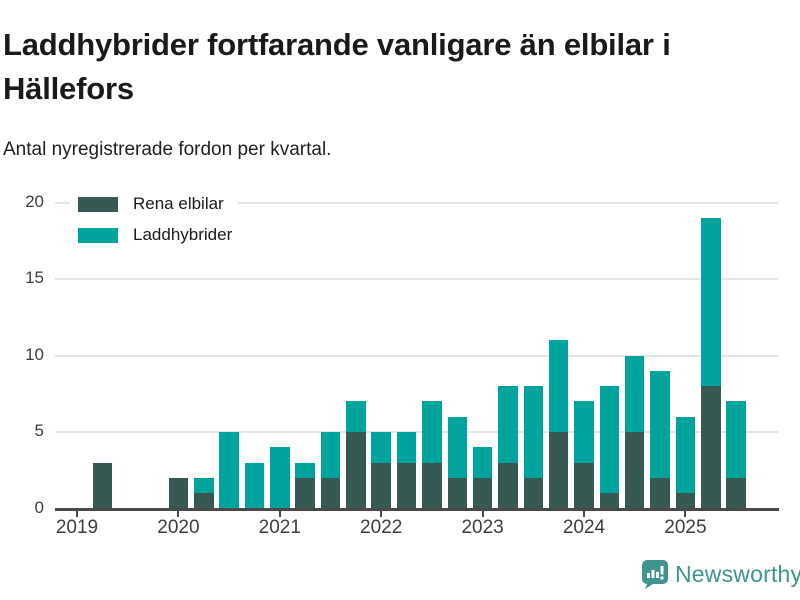 The height and width of the screenshot is (600, 800). What do you see at coordinates (178, 203) in the screenshot?
I see `legend-label-rena-elbilar: Rena elbilar` at bounding box center [178, 203].